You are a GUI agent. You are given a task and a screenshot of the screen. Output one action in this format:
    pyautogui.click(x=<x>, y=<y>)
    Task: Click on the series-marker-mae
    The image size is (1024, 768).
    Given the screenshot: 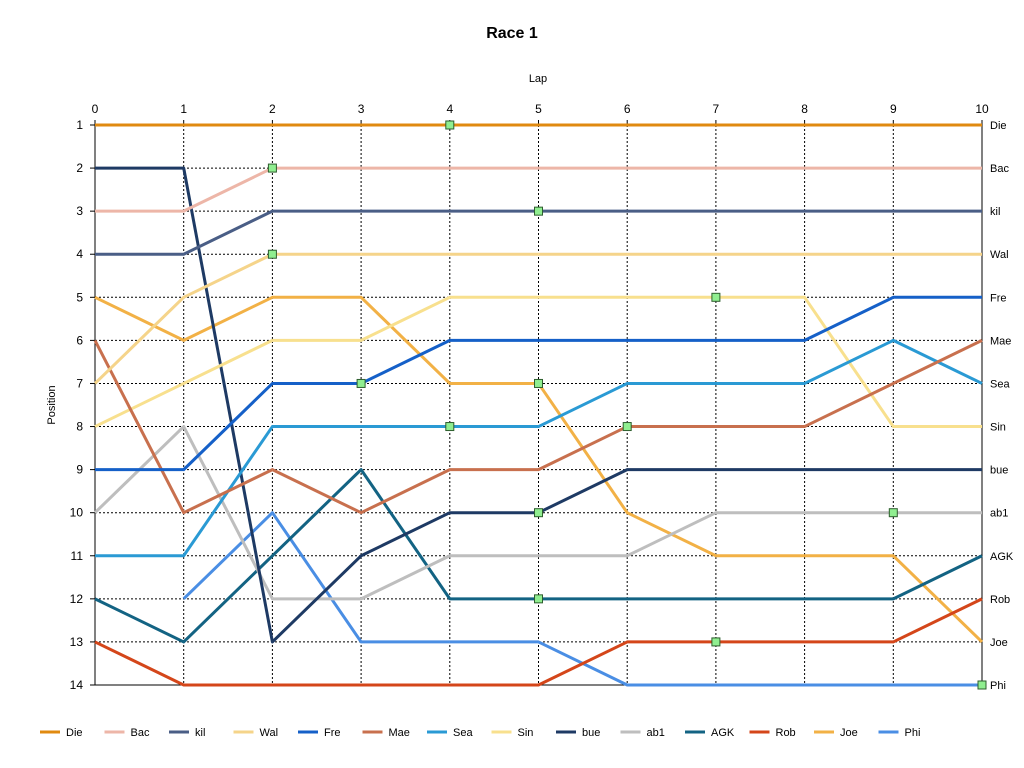 What is the action you would take?
    pyautogui.click(x=627, y=427)
    